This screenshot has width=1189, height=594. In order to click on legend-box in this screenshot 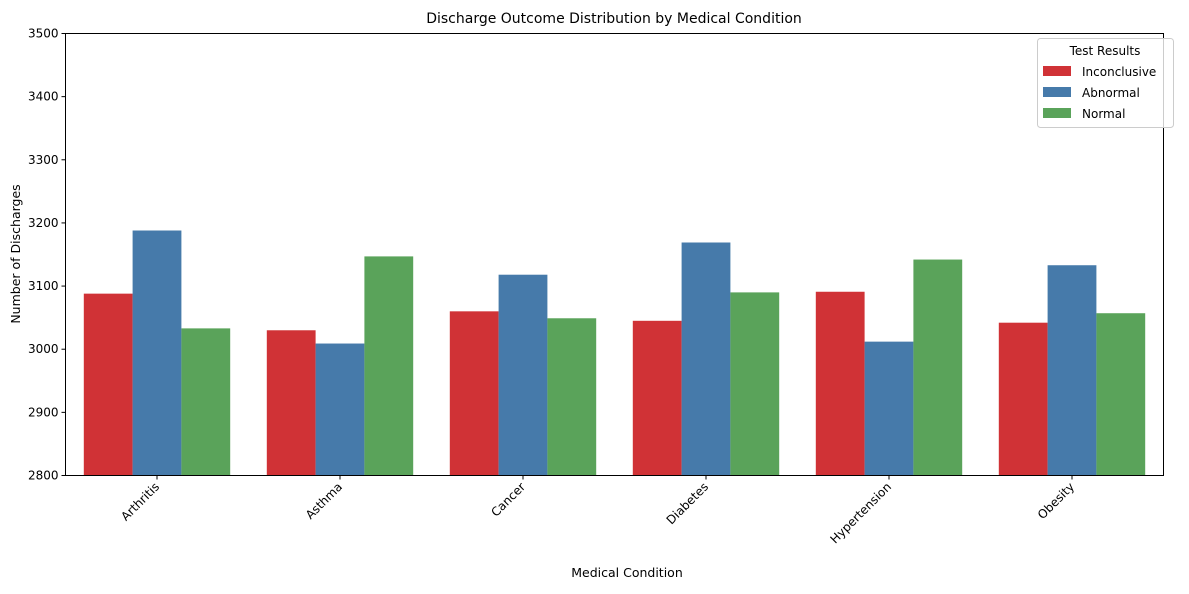, I will do `click(1105, 83)`.